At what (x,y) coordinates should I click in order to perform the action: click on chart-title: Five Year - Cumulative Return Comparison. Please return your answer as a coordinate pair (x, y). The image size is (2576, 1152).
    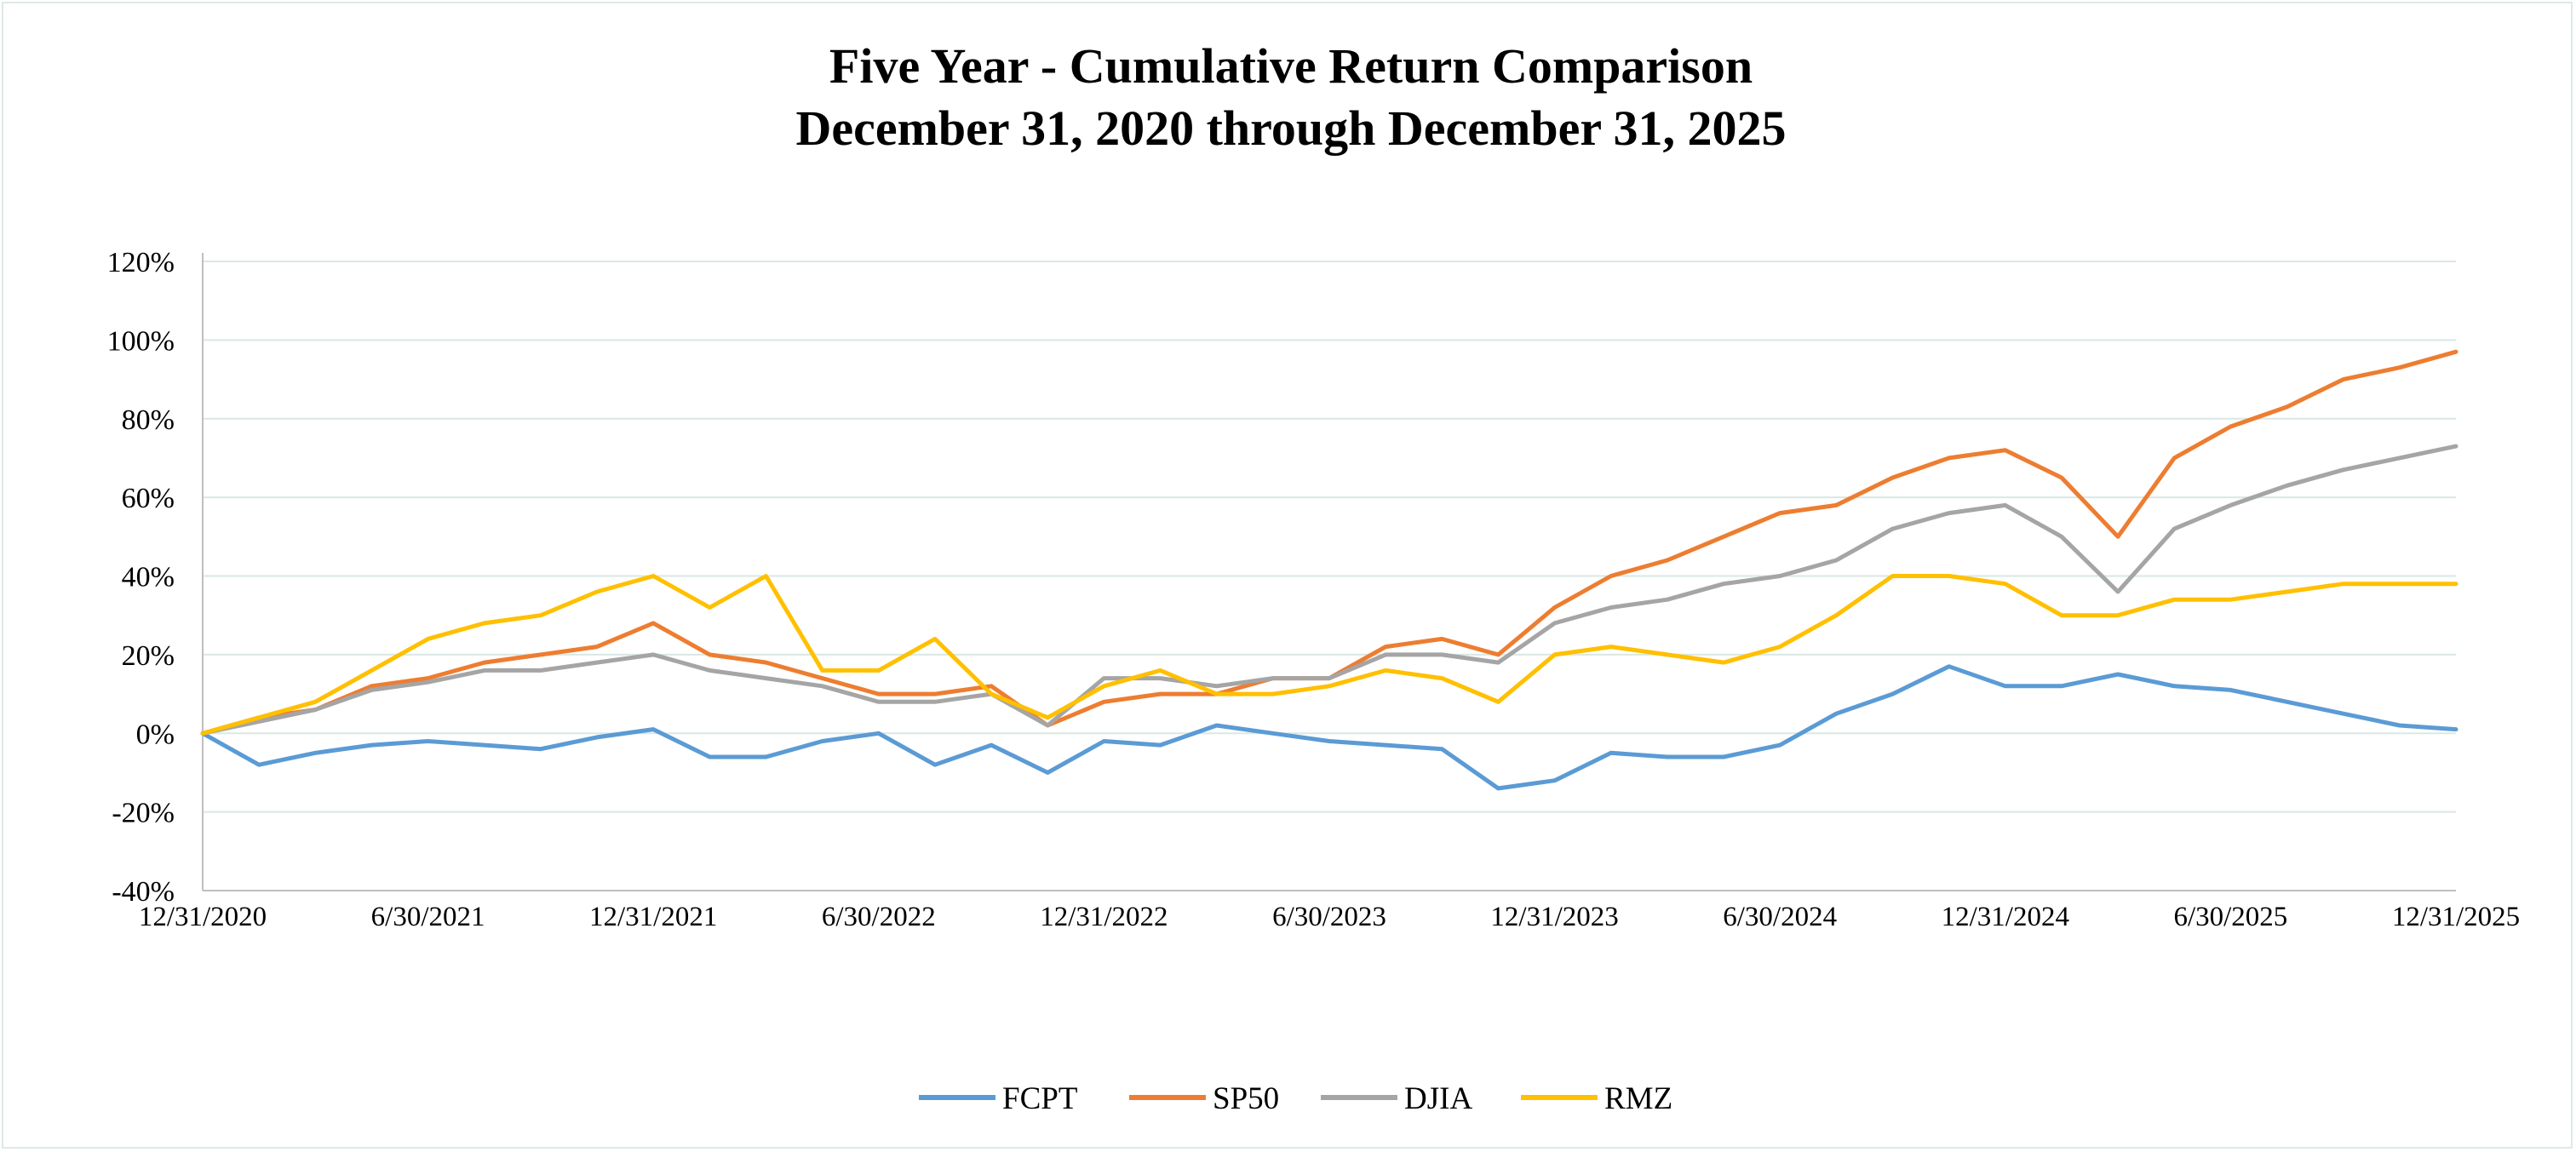
    Looking at the image, I should click on (1291, 66).